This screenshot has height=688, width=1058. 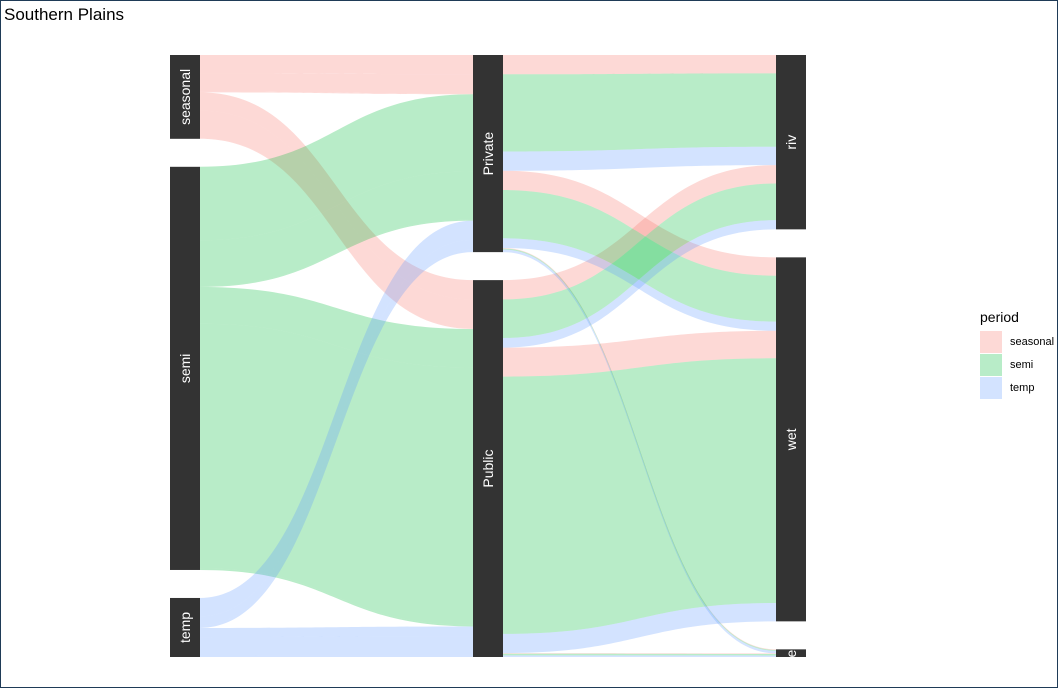 I want to click on stratum-label-semi: semi, so click(x=185, y=369).